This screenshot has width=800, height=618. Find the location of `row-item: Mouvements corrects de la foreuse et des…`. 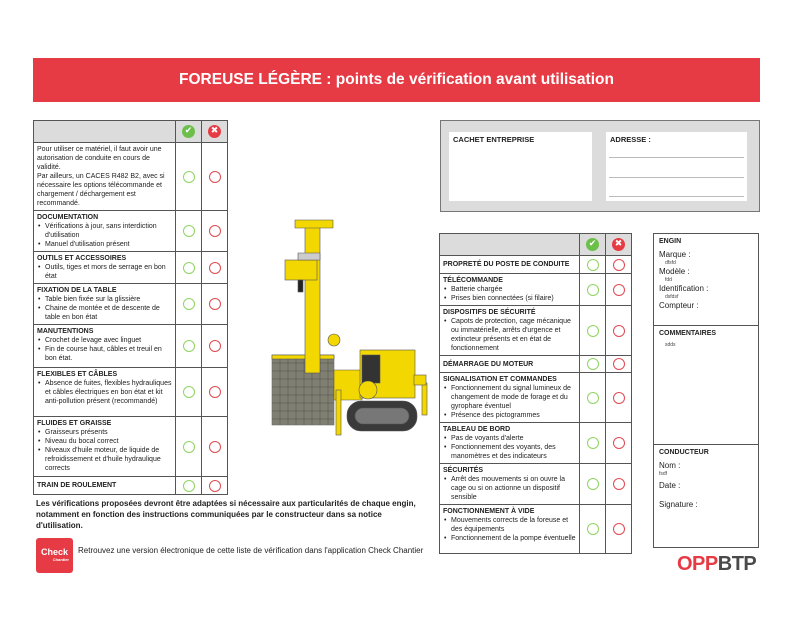

row-item: Mouvements corrects de la foreuse et des… is located at coordinates (509, 525).